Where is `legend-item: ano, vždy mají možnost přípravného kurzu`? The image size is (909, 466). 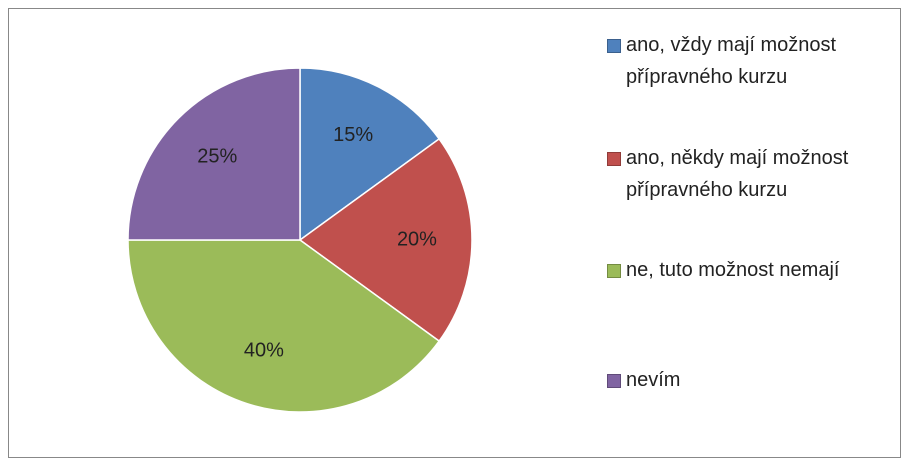 legend-item: ano, vždy mají možnost přípravného kurzu is located at coordinates (752, 61).